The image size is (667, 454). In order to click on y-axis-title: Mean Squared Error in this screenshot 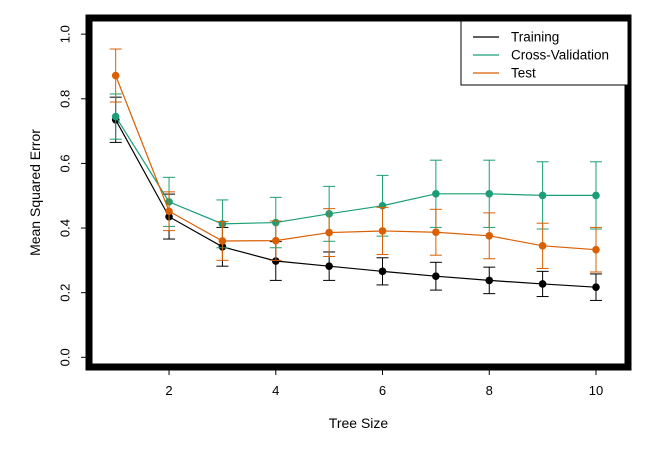, I will do `click(35, 192)`.